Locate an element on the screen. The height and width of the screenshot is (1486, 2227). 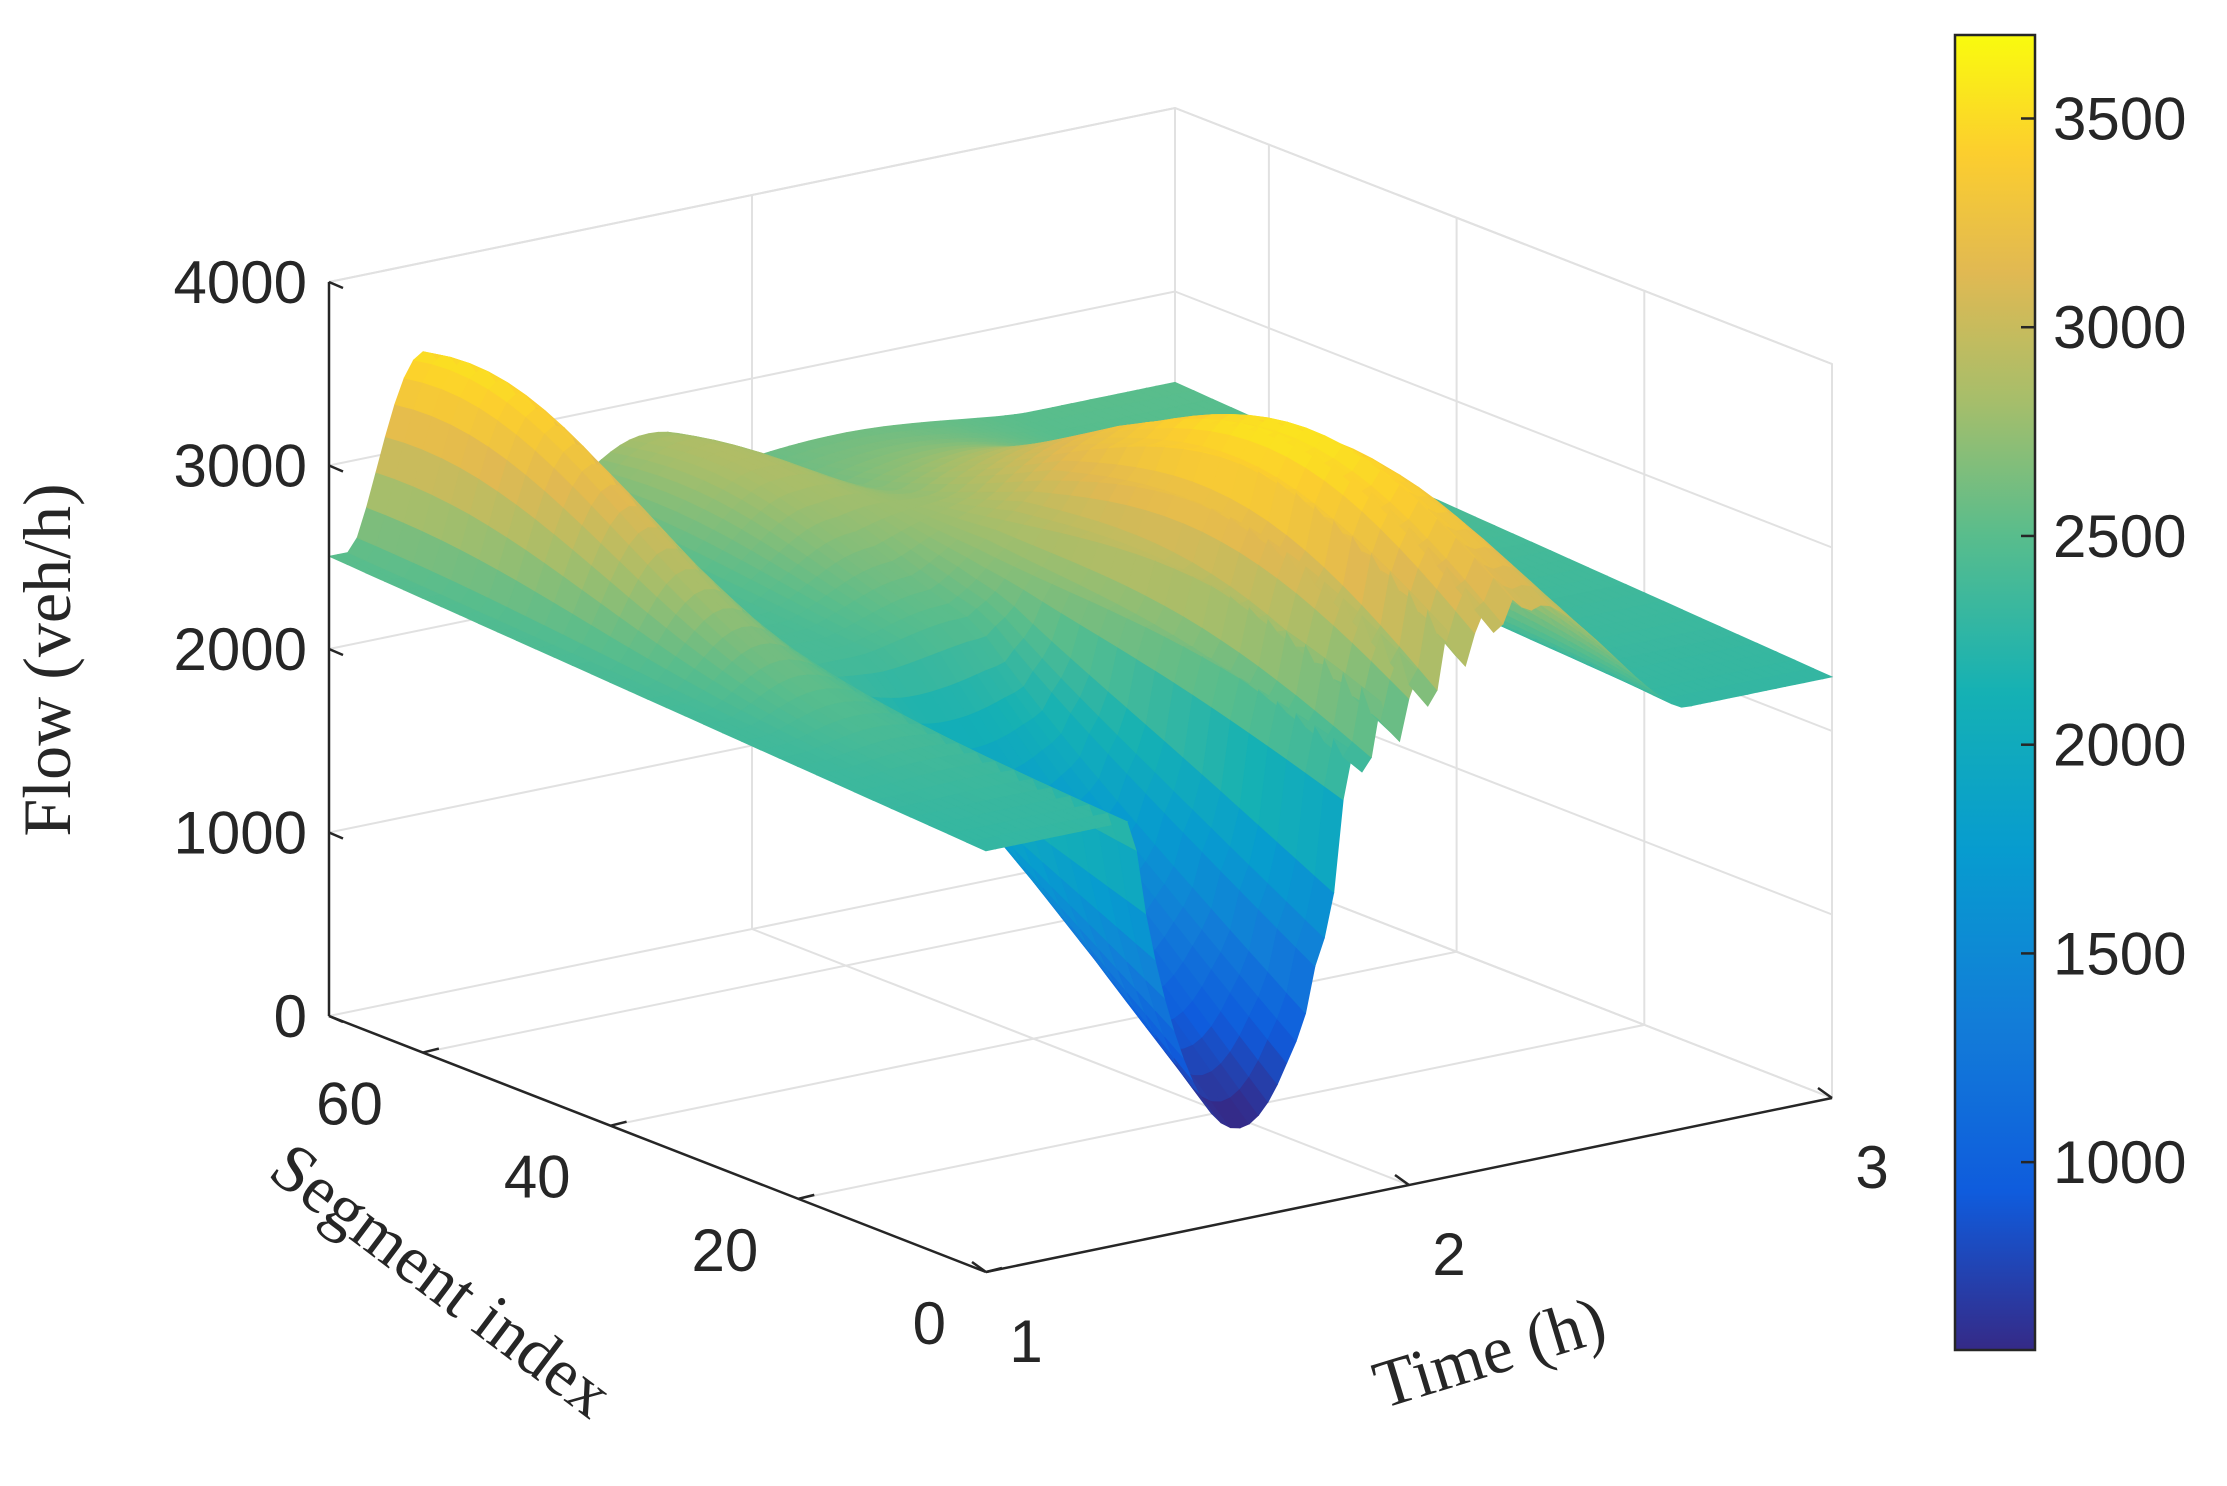
colorbar-ticks: 1000 1500 2000 2500 3000 3500 is located at coordinates (2103, 640).